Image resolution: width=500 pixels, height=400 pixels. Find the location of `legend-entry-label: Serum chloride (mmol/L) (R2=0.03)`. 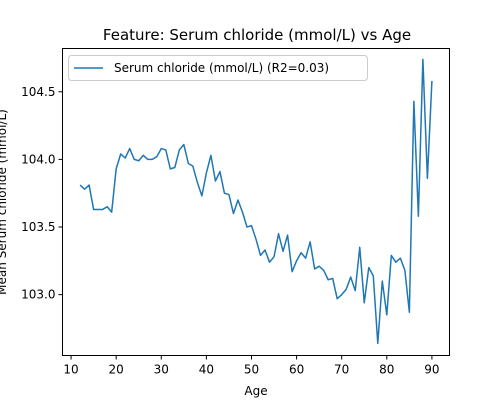

legend-entry-label: Serum chloride (mmol/L) (R2=0.03) is located at coordinates (221, 68).